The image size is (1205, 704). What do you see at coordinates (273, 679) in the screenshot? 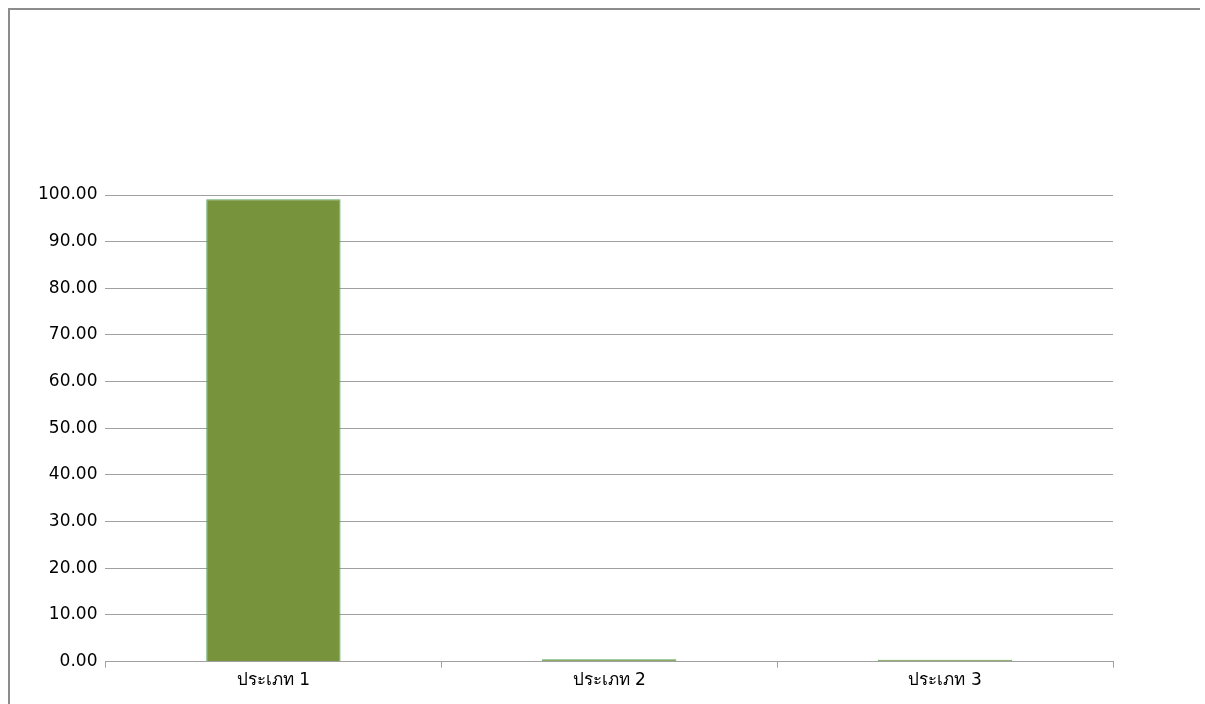
I see `x-tick-label: ประเภท 1` at bounding box center [273, 679].